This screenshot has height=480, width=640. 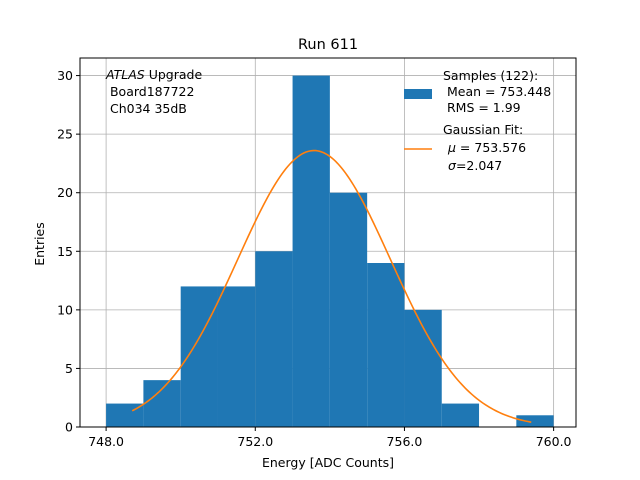 What do you see at coordinates (150, 91) in the screenshot?
I see `annotation-line-2: Board187722` at bounding box center [150, 91].